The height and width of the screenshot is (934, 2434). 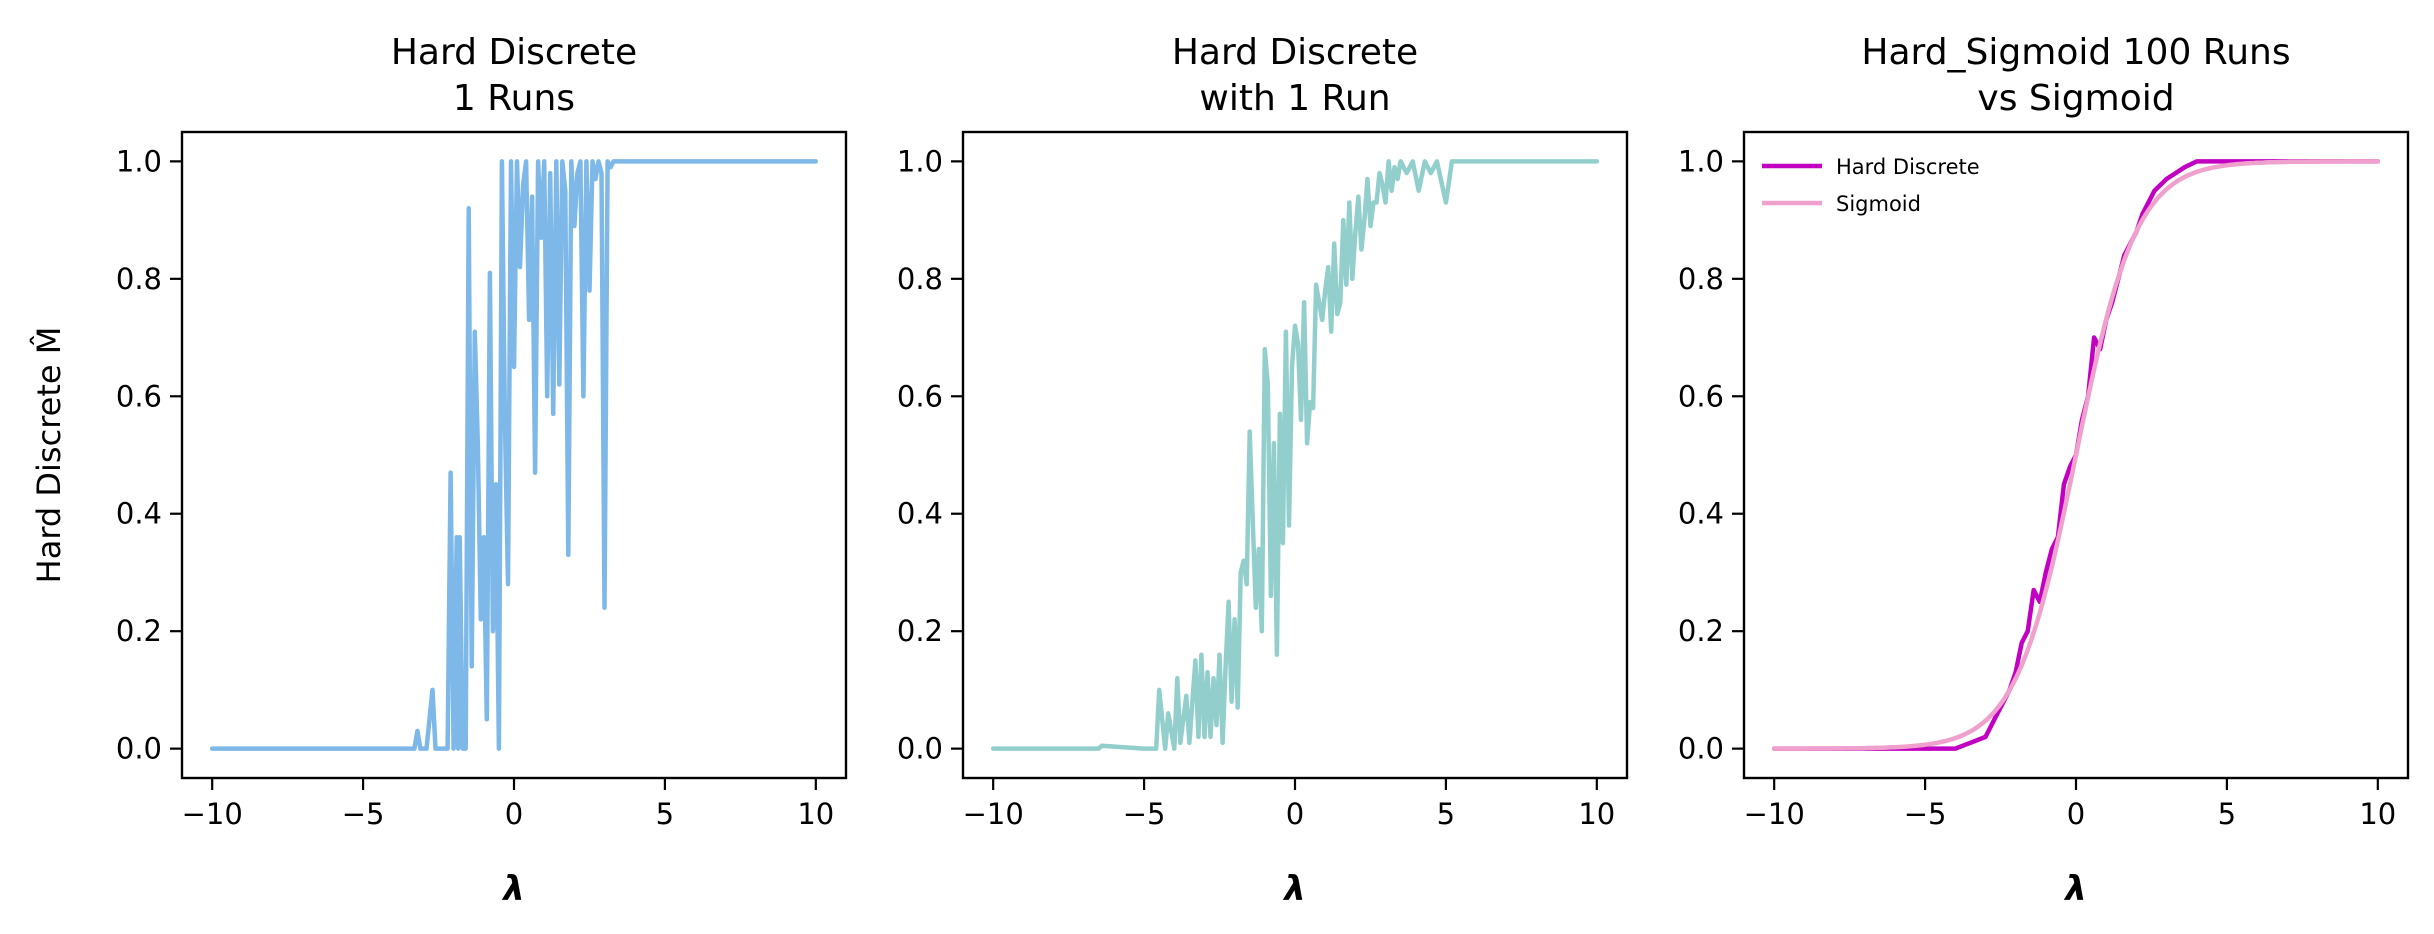 What do you see at coordinates (1878, 204) in the screenshot?
I see `legend-label: Sigmoid` at bounding box center [1878, 204].